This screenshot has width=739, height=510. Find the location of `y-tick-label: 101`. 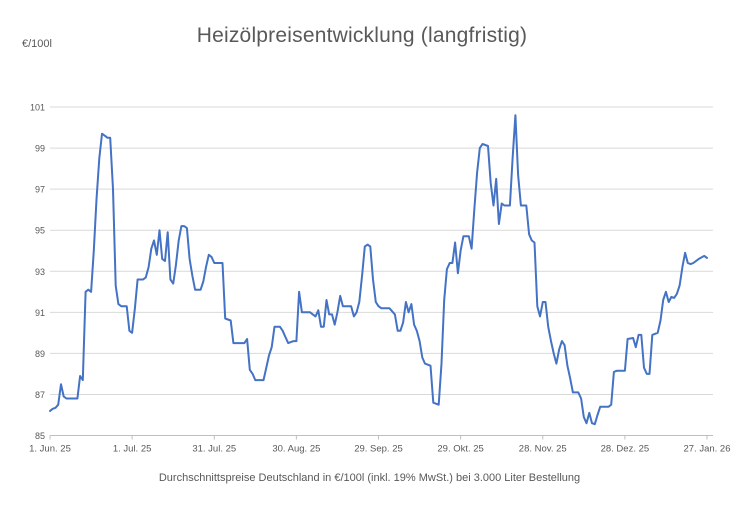

y-tick-label: 101 is located at coordinates (37, 108).